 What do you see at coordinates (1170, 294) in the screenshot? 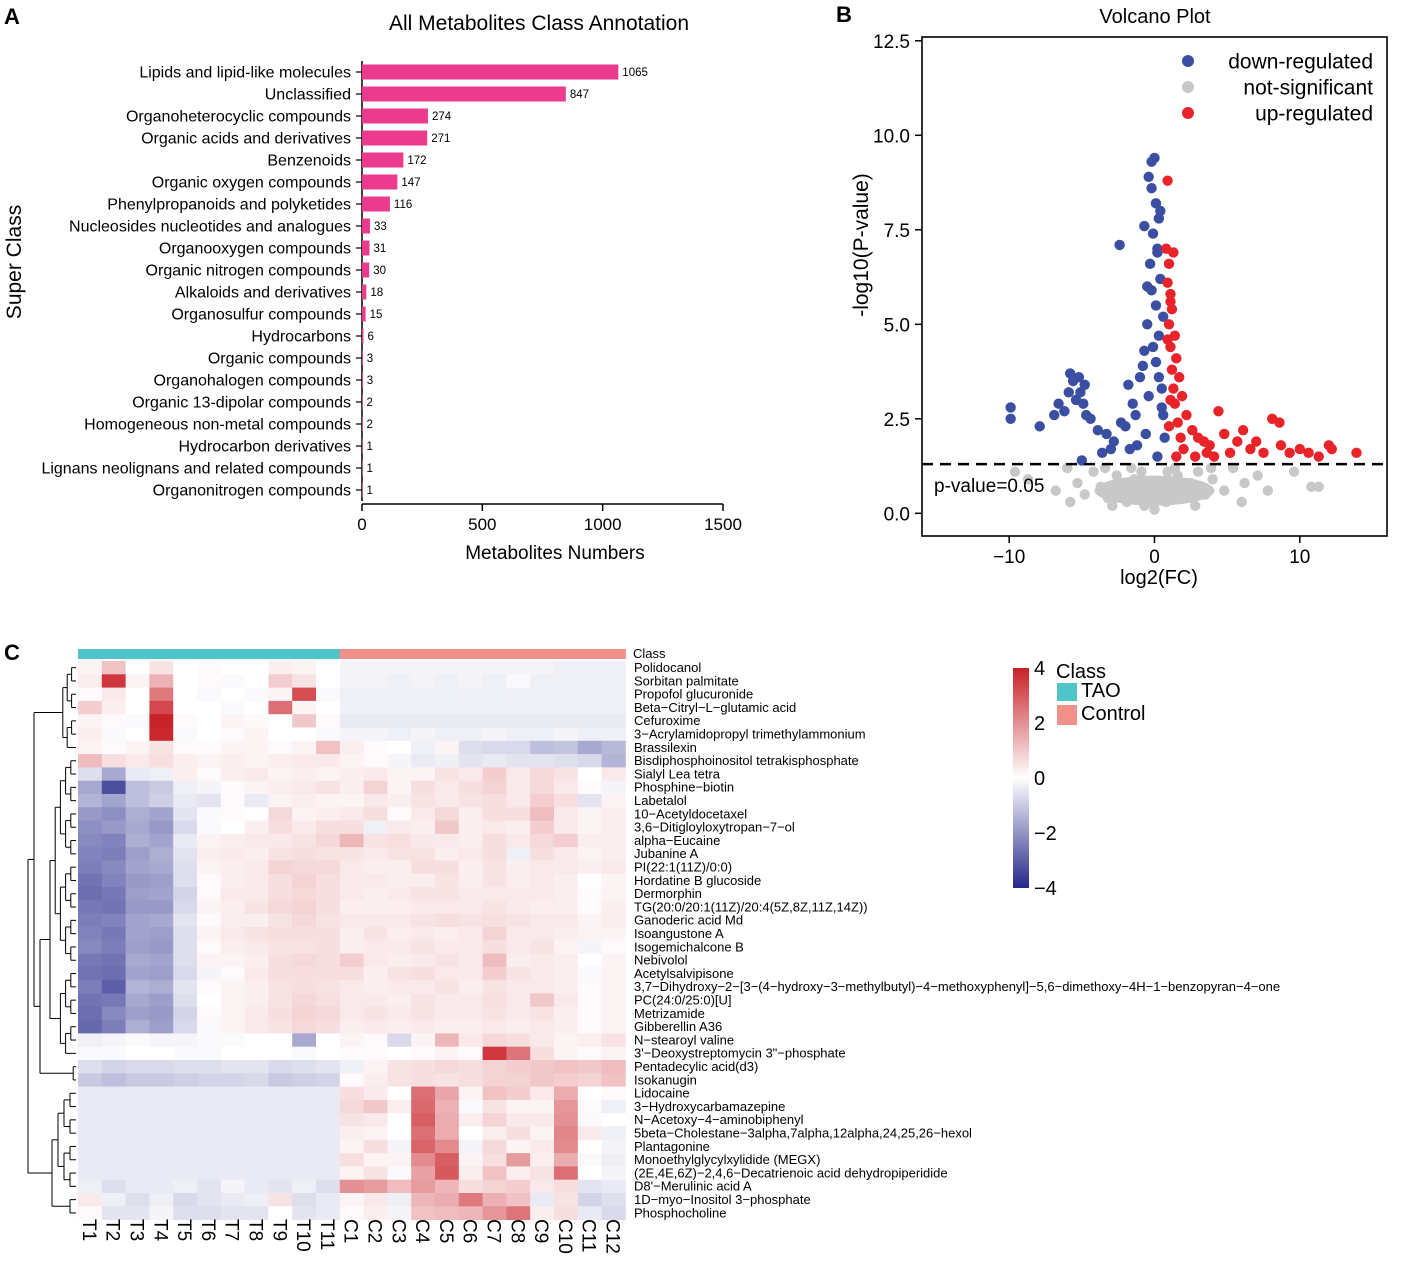
I see `up-regulated-point` at bounding box center [1170, 294].